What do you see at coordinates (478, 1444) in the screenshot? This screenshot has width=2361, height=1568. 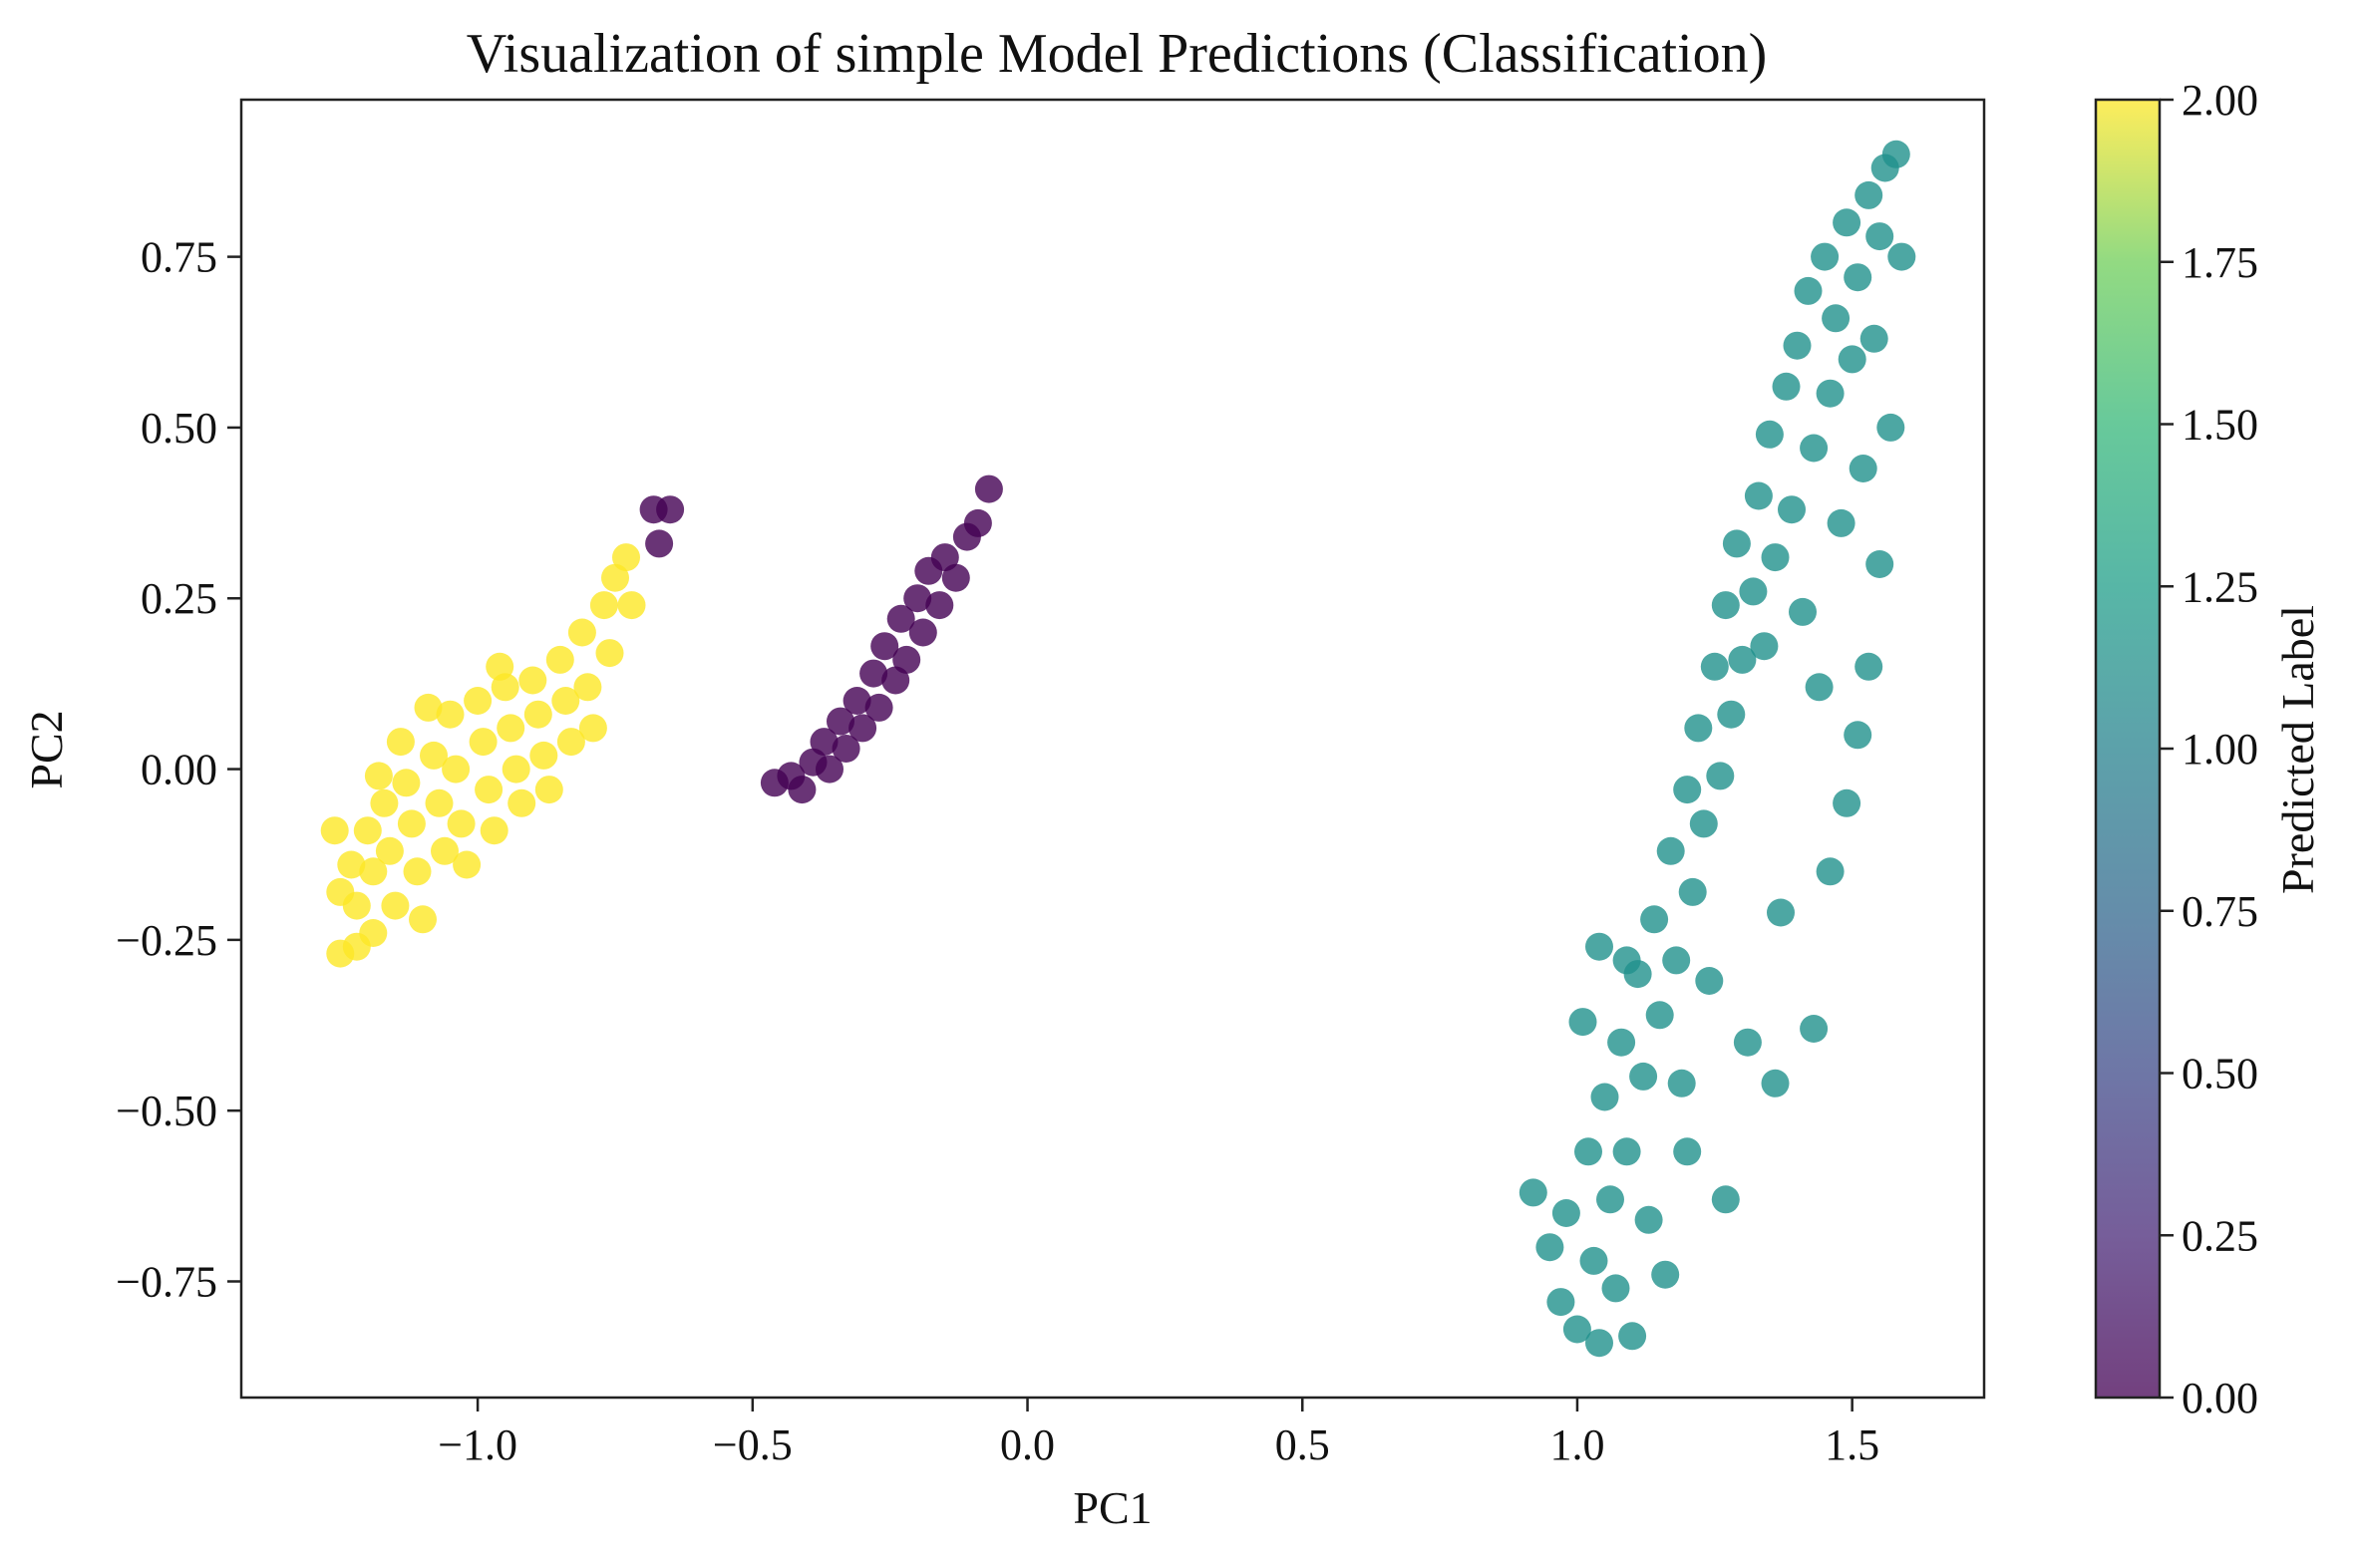 I see `x-tick-label: −1.0` at bounding box center [478, 1444].